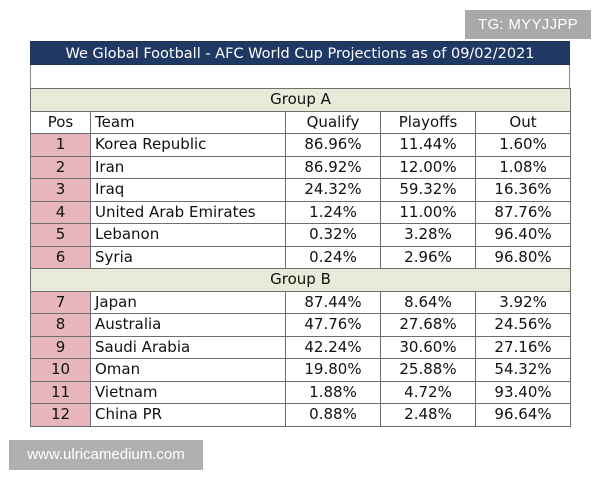 The image size is (600, 480). Describe the element at coordinates (188, 415) in the screenshot. I see `cell-team: China PR` at that location.